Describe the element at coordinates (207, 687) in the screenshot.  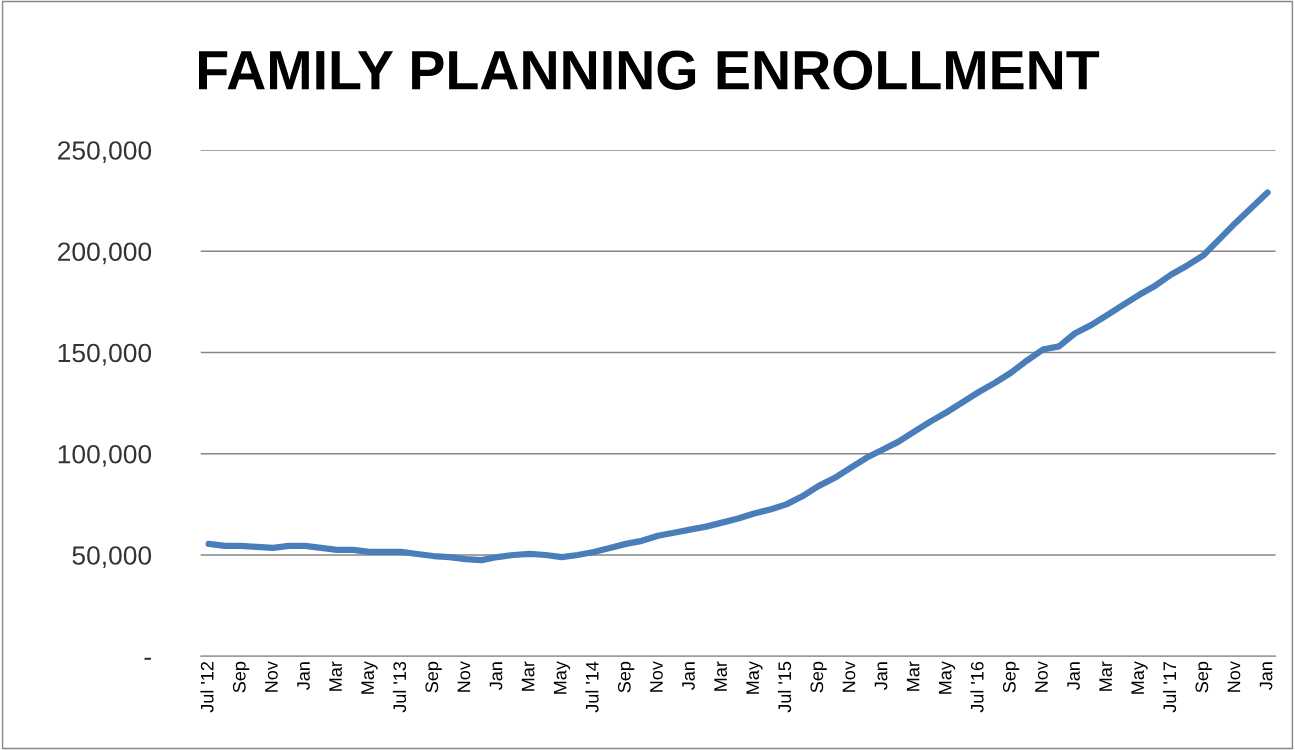
I see `x-tick-label: Jul '12` at that location.